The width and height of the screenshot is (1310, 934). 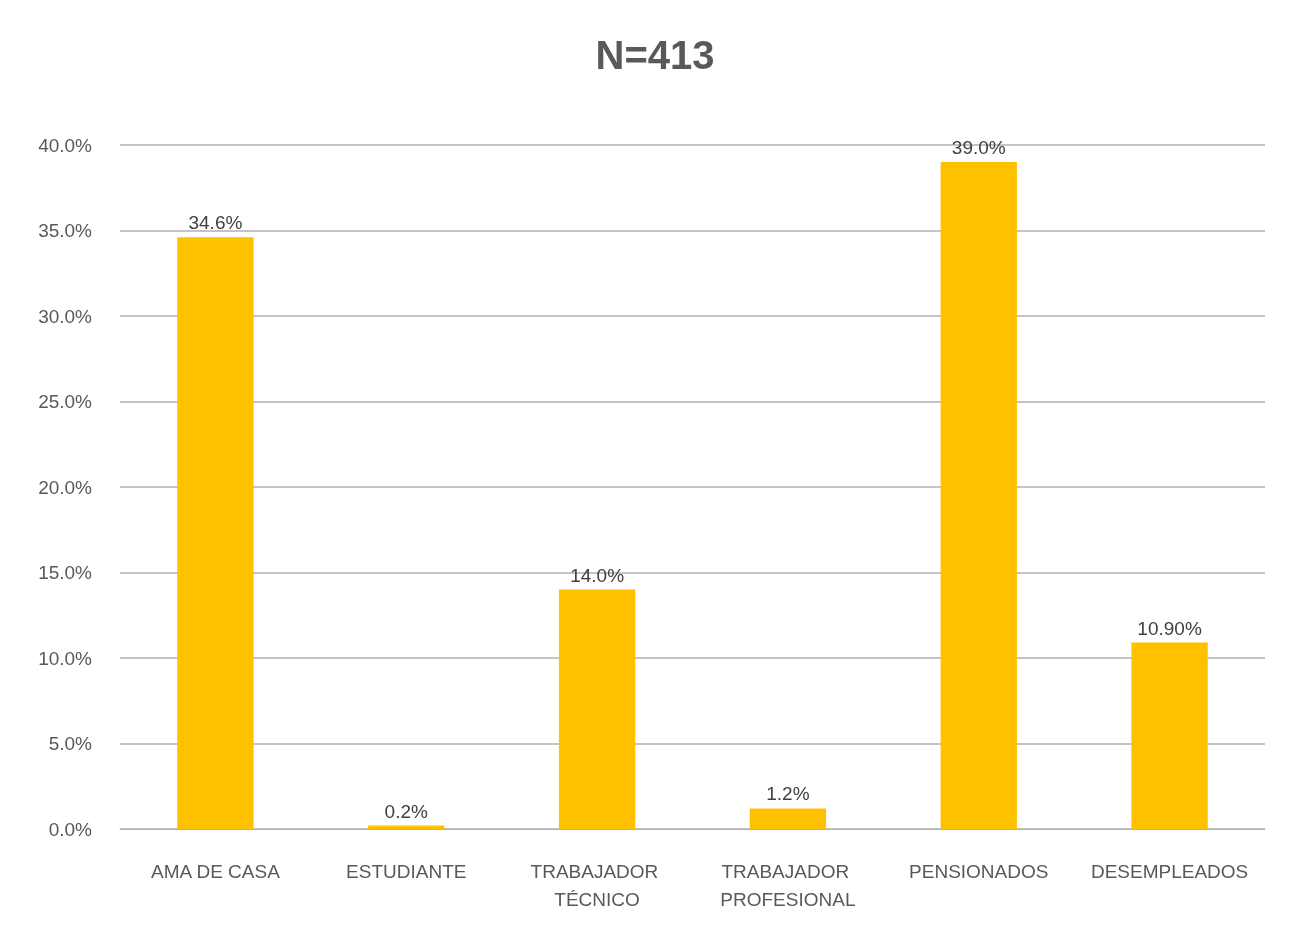 What do you see at coordinates (70, 743) in the screenshot?
I see `y-tick-label: 5.0%` at bounding box center [70, 743].